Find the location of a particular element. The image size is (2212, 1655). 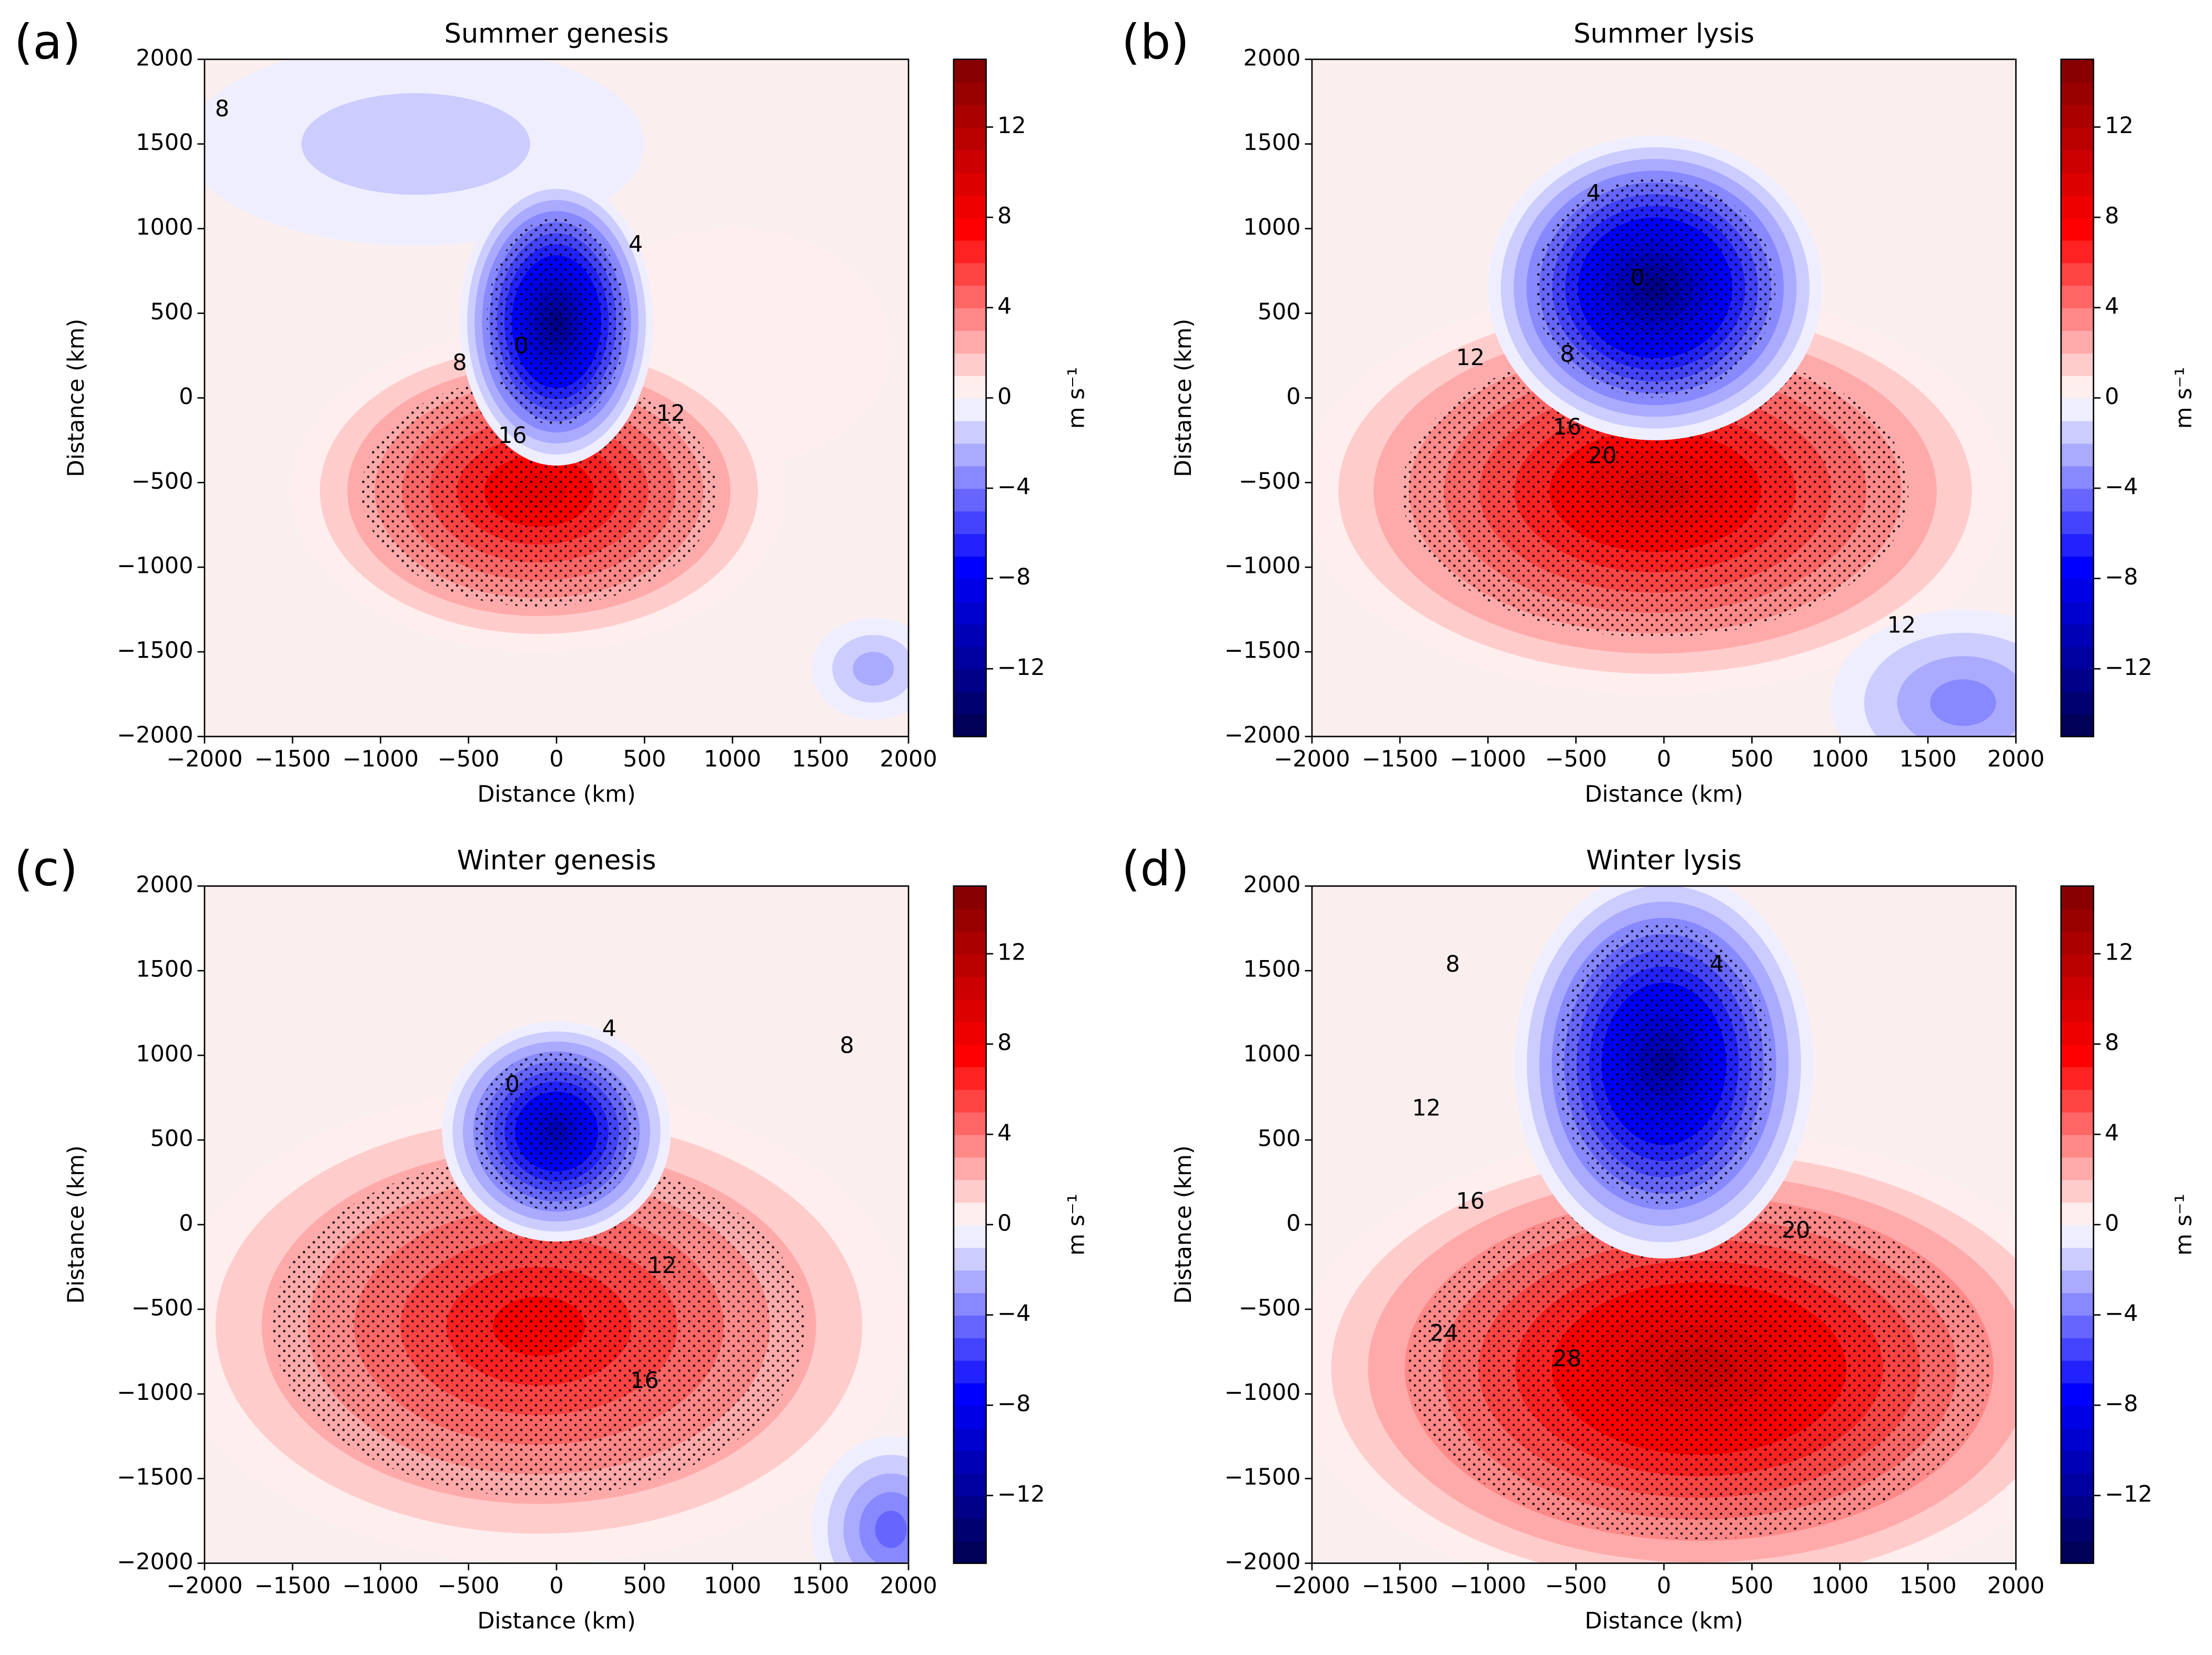

contour-label: 4 is located at coordinates (1717, 964).